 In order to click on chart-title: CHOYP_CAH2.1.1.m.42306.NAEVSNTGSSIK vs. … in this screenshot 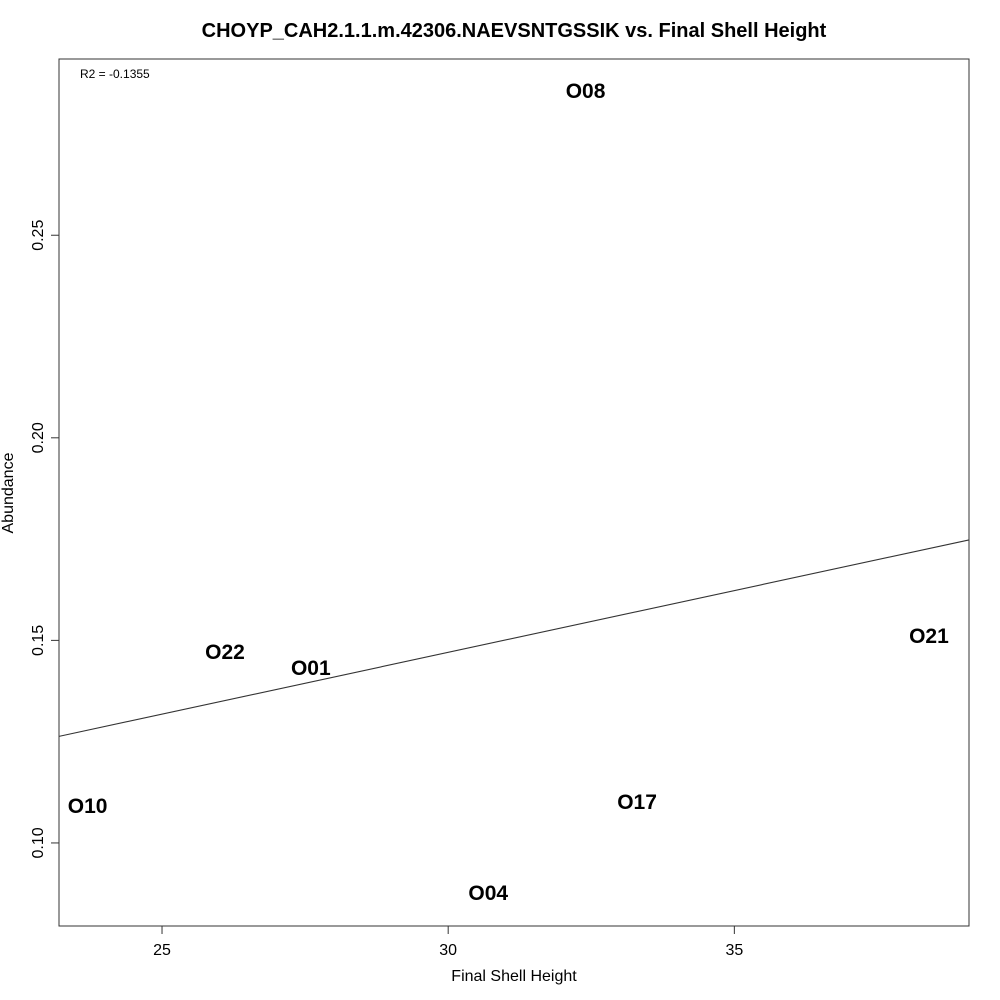, I will do `click(514, 31)`.